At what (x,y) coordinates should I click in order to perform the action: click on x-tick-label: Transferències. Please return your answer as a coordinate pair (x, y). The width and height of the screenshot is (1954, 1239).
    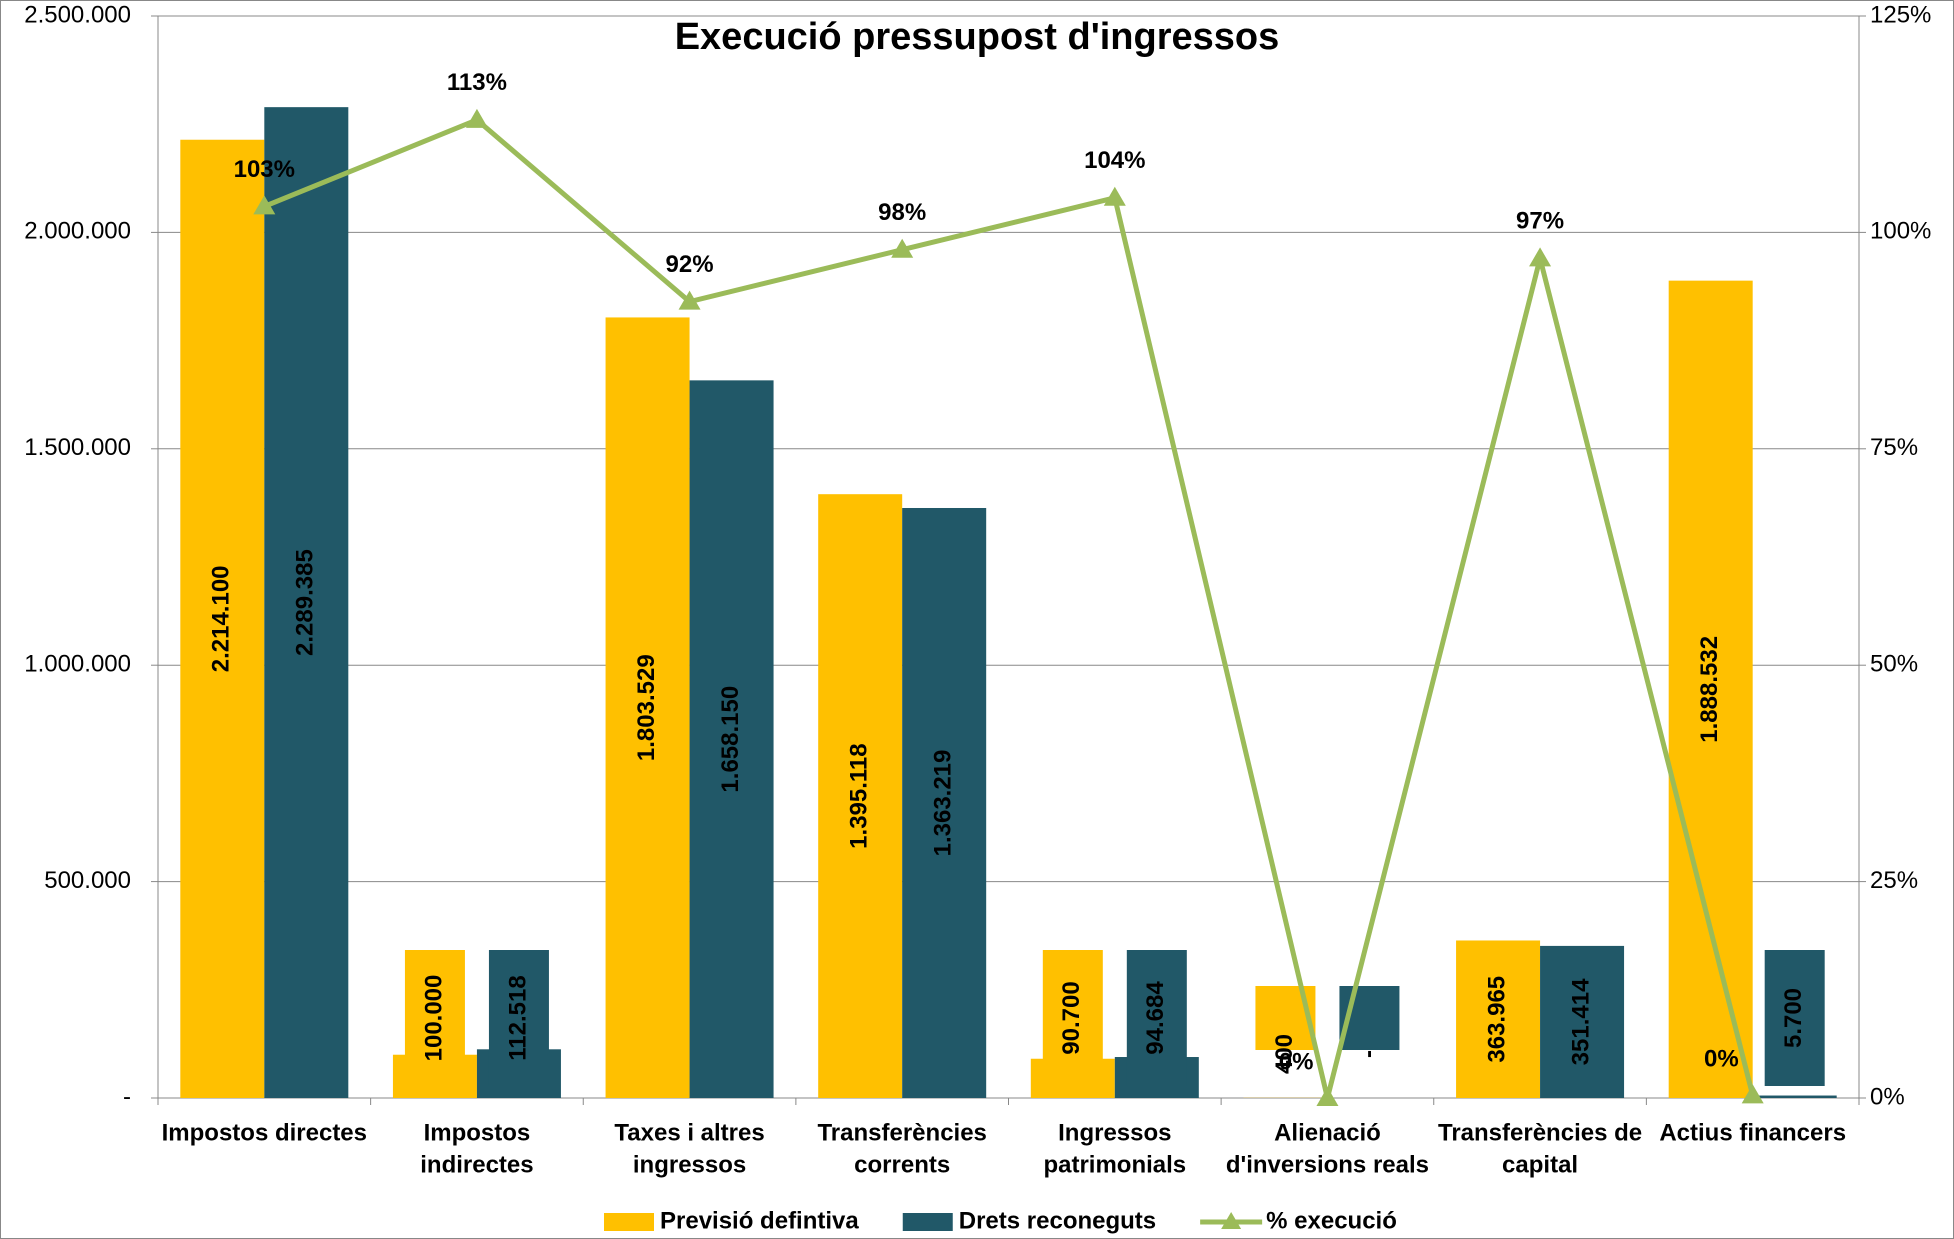
    Looking at the image, I should click on (901, 1132).